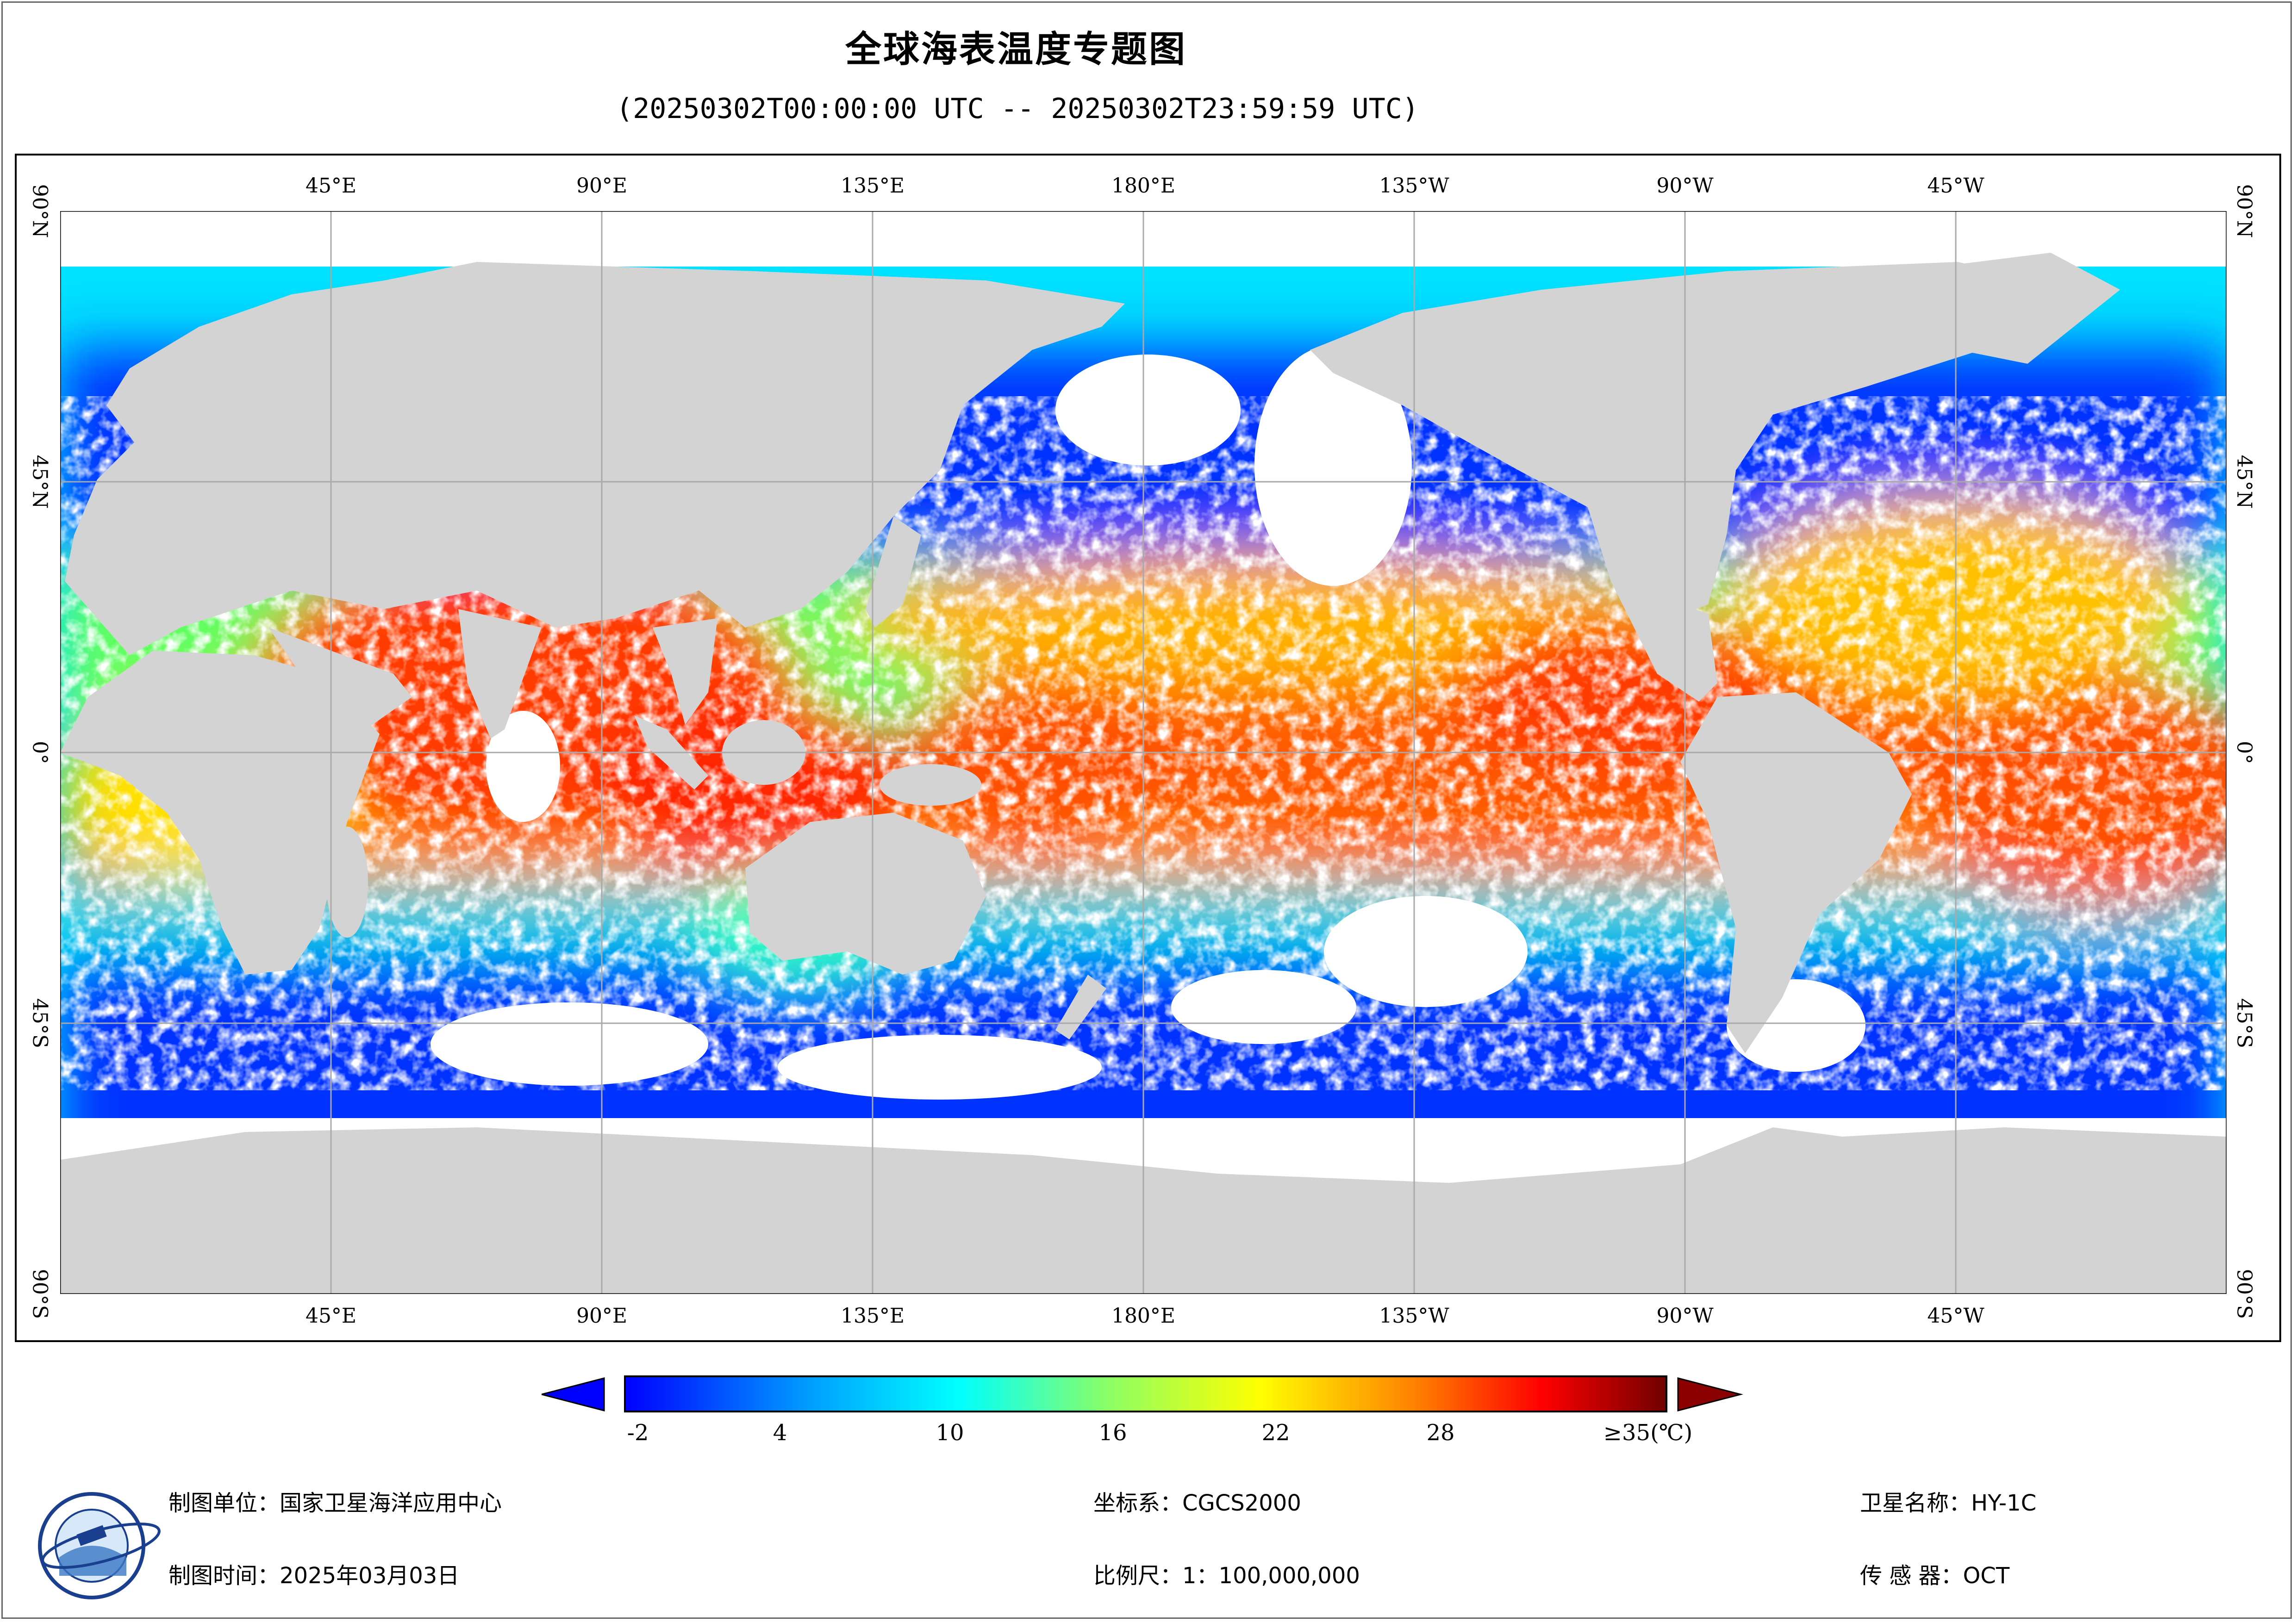  I want to click on map-scale: 比例尺：1：100,000,000, so click(1226, 1576).